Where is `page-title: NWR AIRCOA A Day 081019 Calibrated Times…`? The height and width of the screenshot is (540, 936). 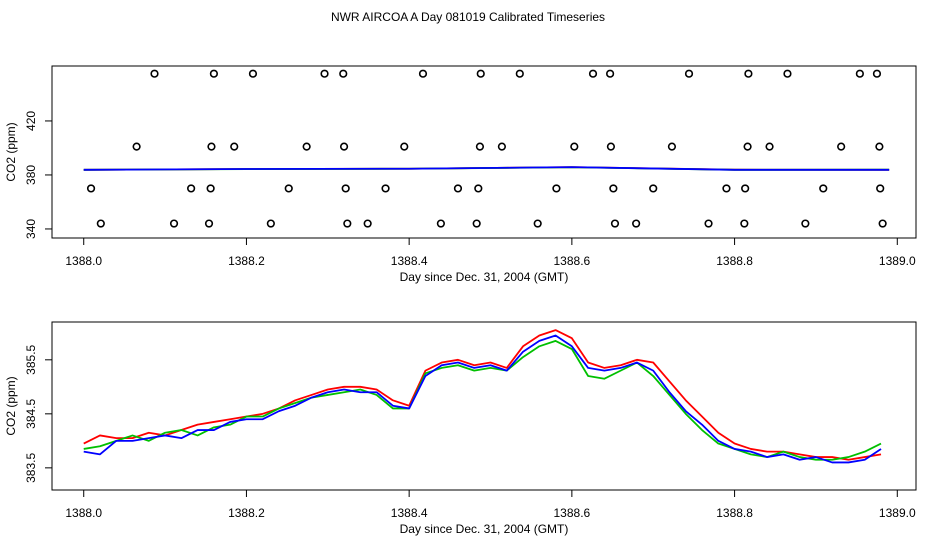
page-title: NWR AIRCOA A Day 081019 Calibrated Times… is located at coordinates (468, 17).